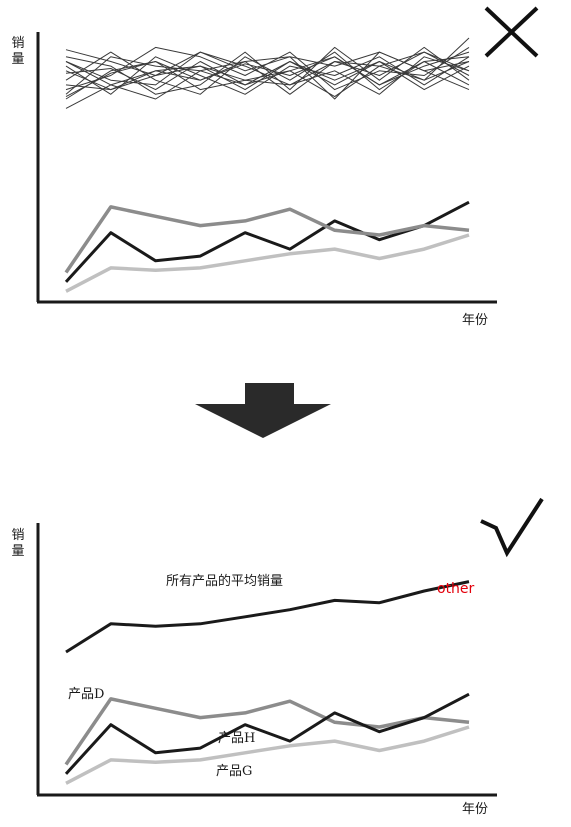  I want to click on product-d-label: 产品D, so click(86, 694).